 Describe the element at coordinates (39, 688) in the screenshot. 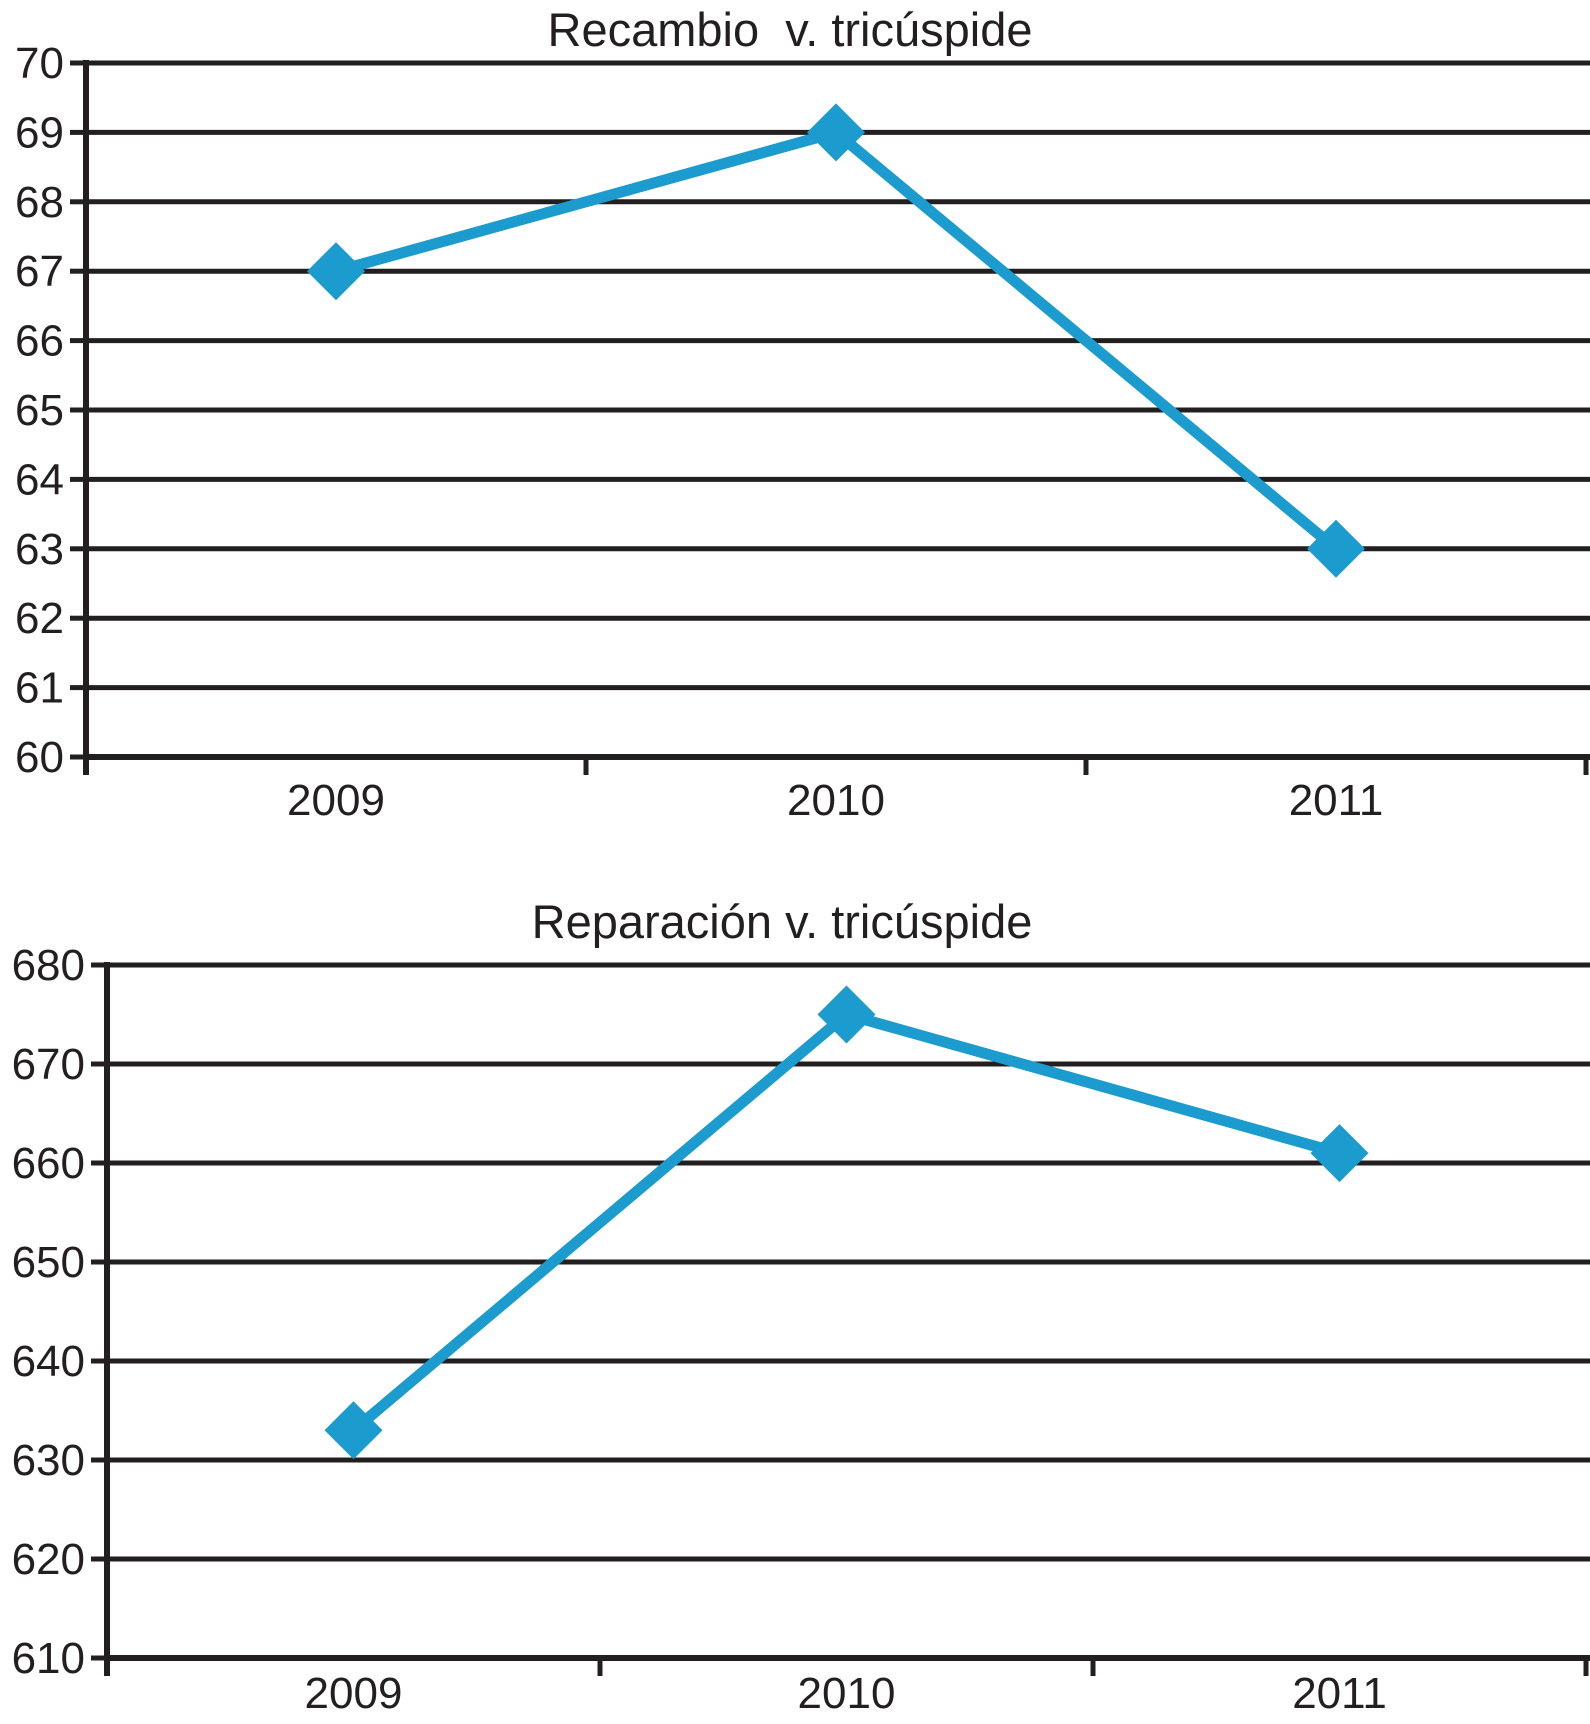

I see `y-axis-tick-label: 61` at that location.